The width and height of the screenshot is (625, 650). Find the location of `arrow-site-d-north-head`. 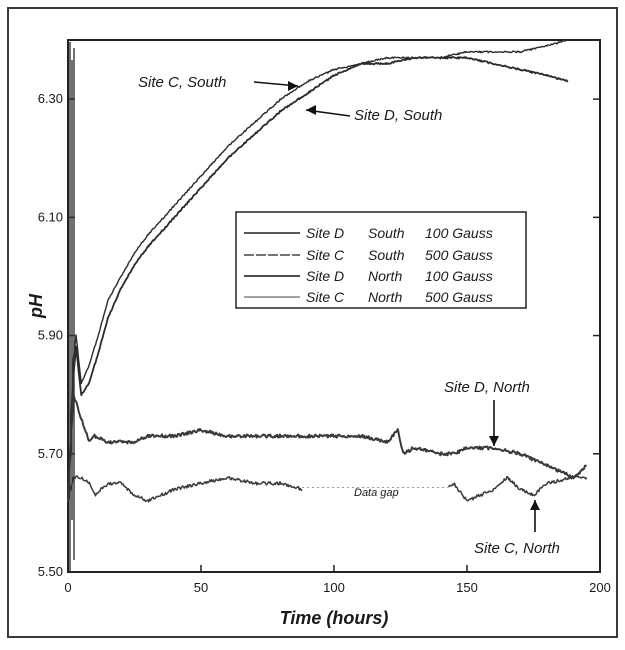

arrow-site-d-north-head is located at coordinates (494, 441).